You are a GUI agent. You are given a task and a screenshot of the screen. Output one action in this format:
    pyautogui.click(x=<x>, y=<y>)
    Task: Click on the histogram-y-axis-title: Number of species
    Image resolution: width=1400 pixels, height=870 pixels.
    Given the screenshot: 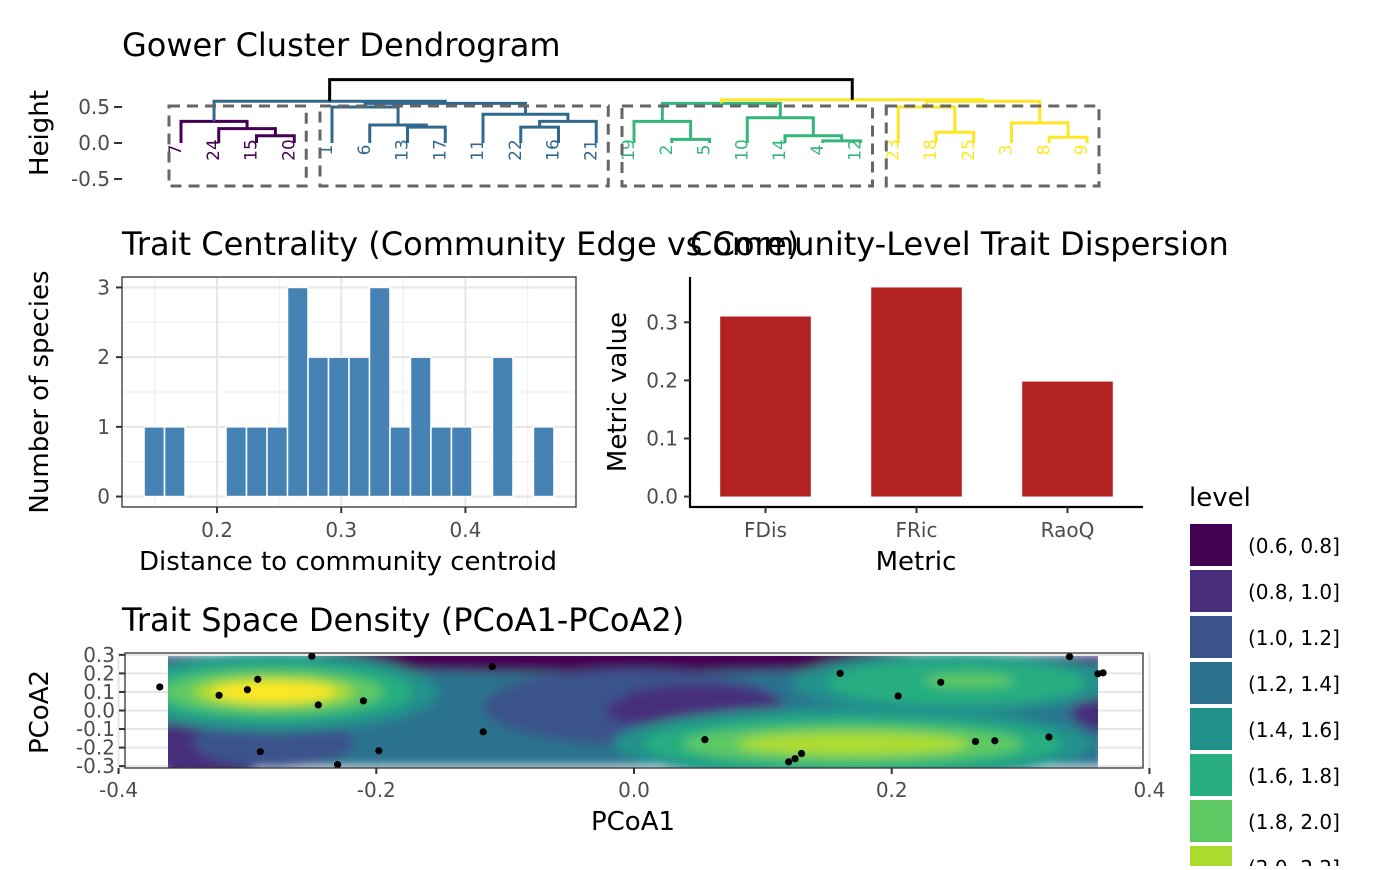 What is the action you would take?
    pyautogui.click(x=40, y=391)
    